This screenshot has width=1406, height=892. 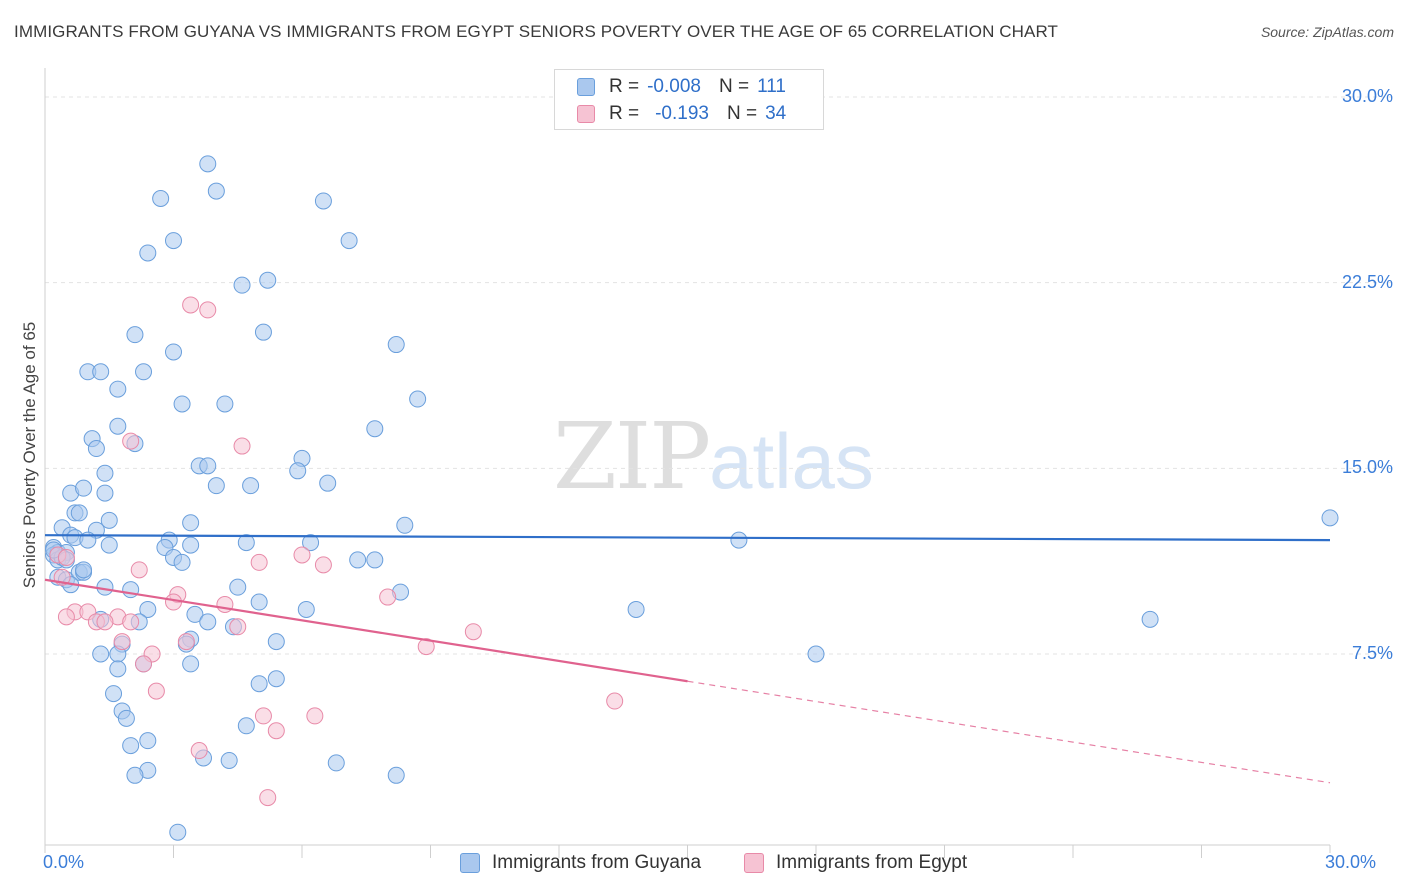 What do you see at coordinates (597, 862) in the screenshot?
I see `legend-label-guyana: Immigrants from Guyana` at bounding box center [597, 862].